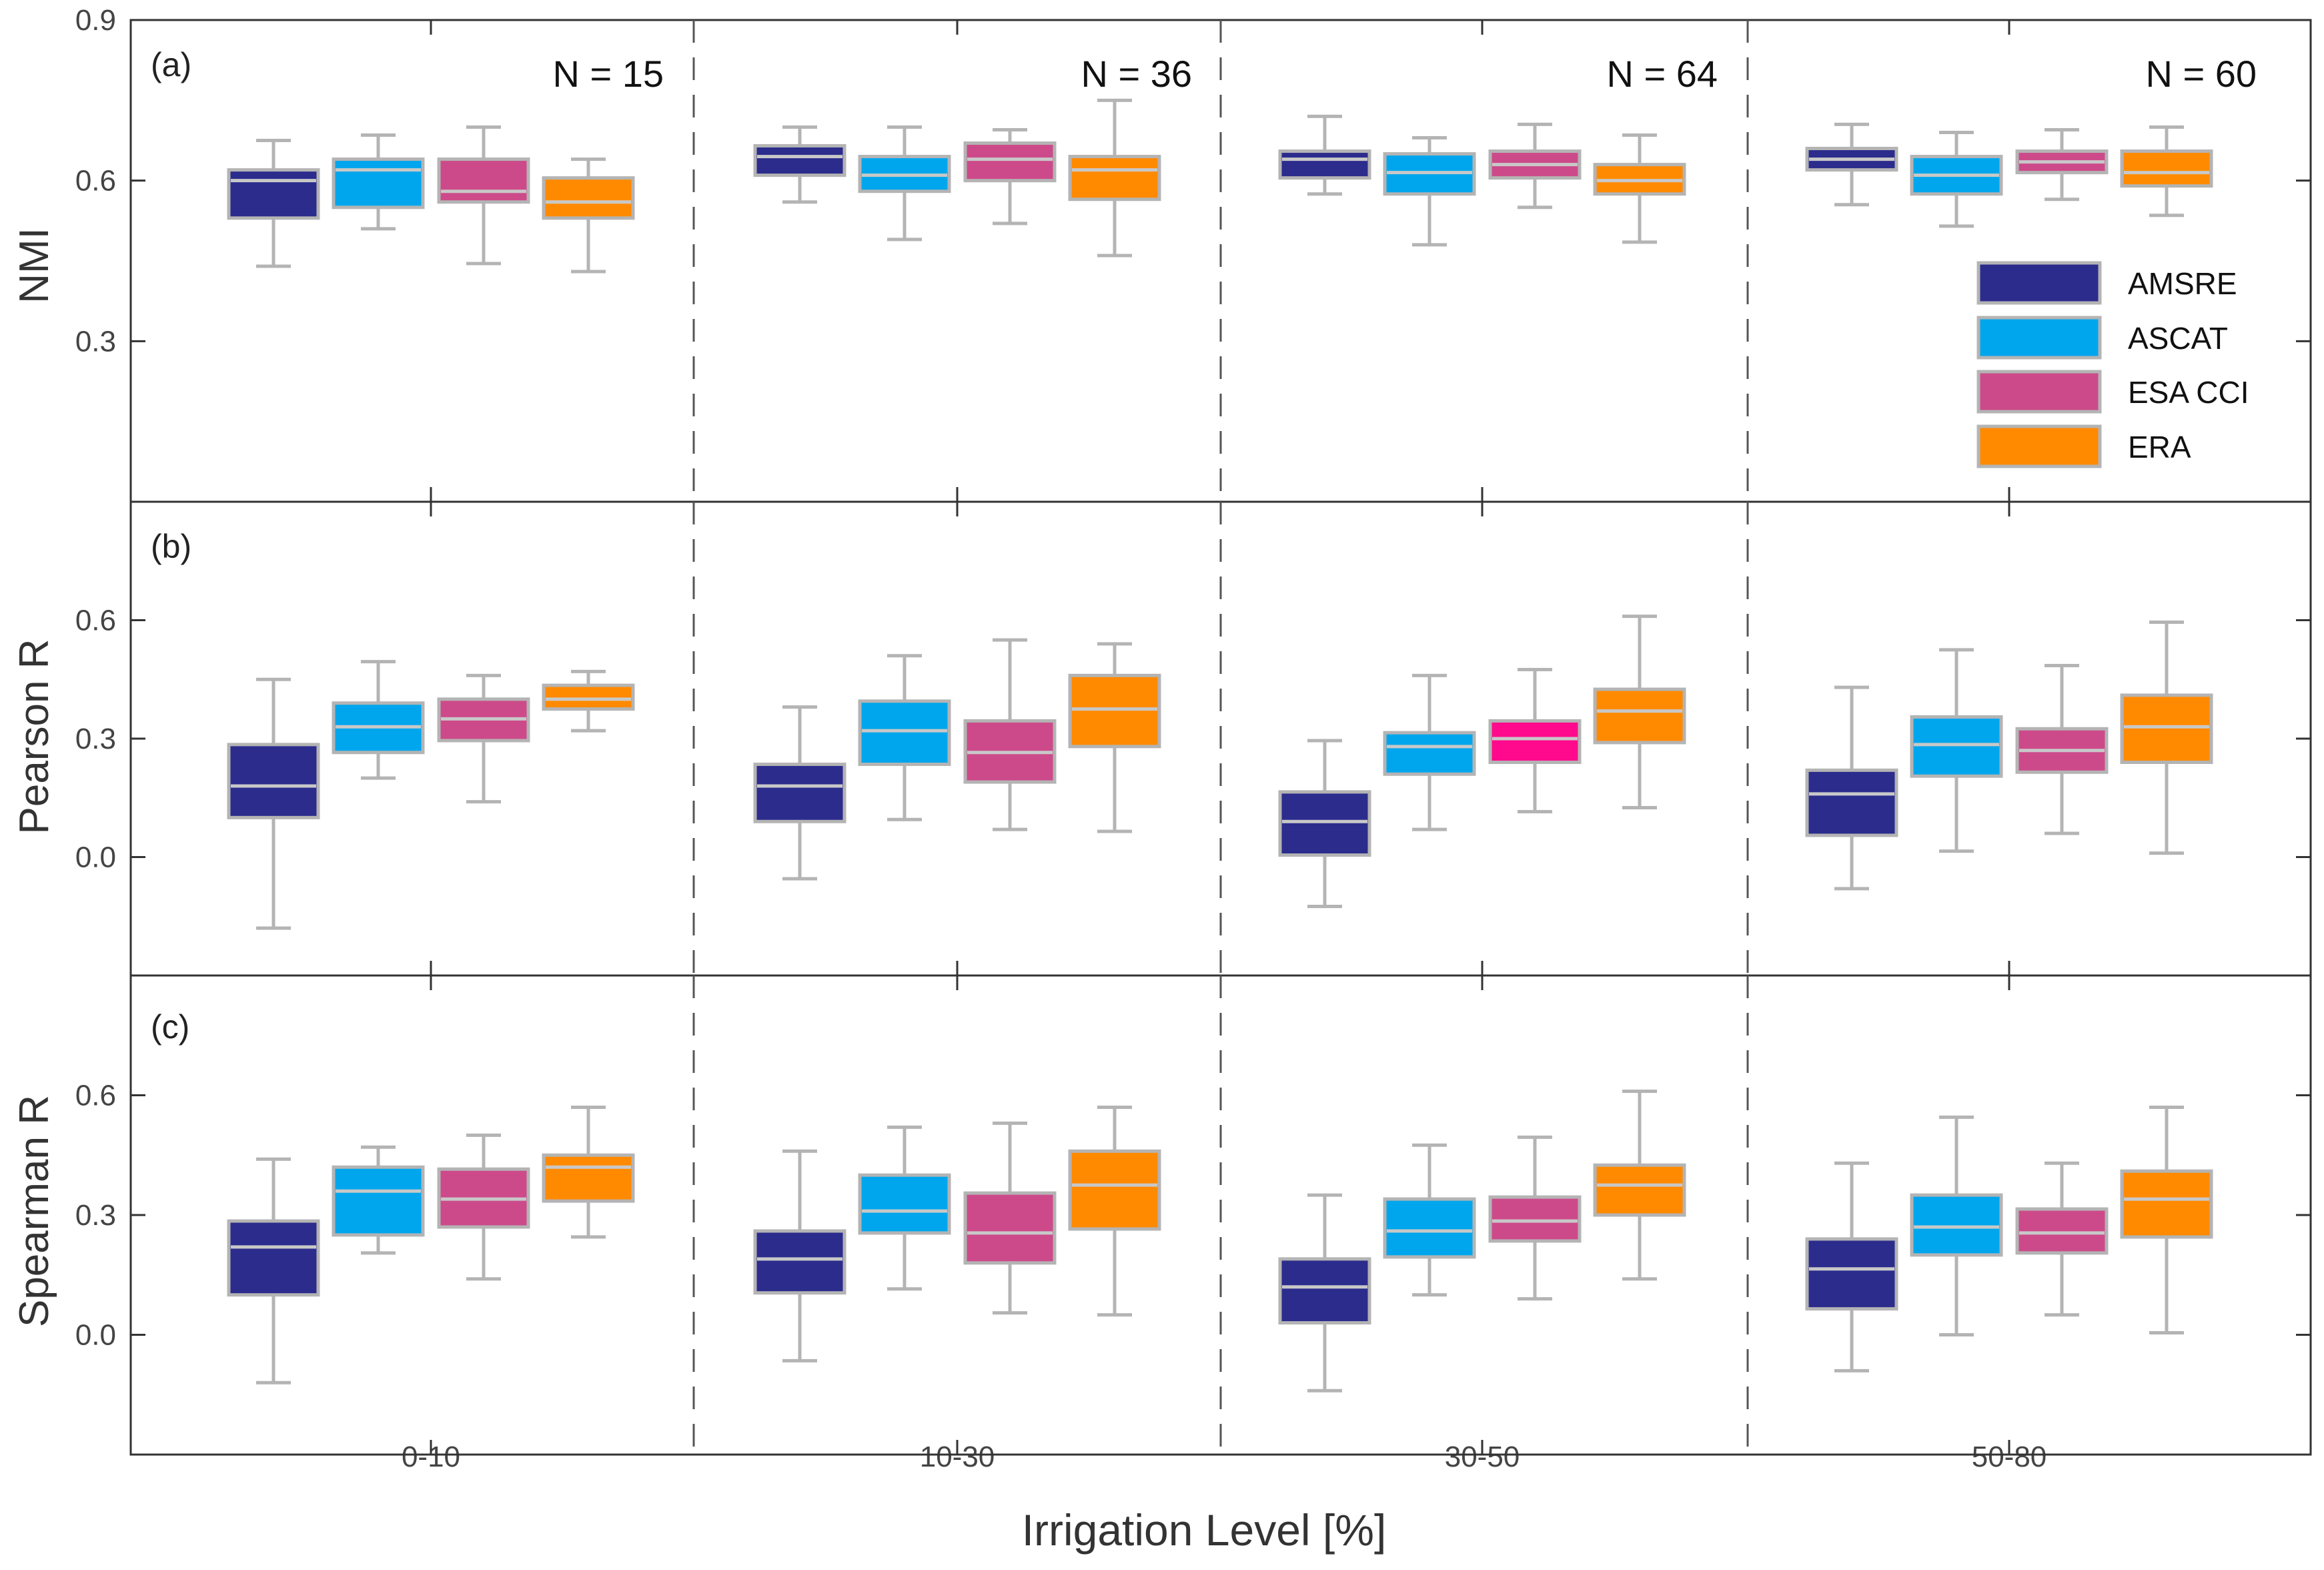  What do you see at coordinates (2159, 447) in the screenshot?
I see `legend-label-era: ERA` at bounding box center [2159, 447].